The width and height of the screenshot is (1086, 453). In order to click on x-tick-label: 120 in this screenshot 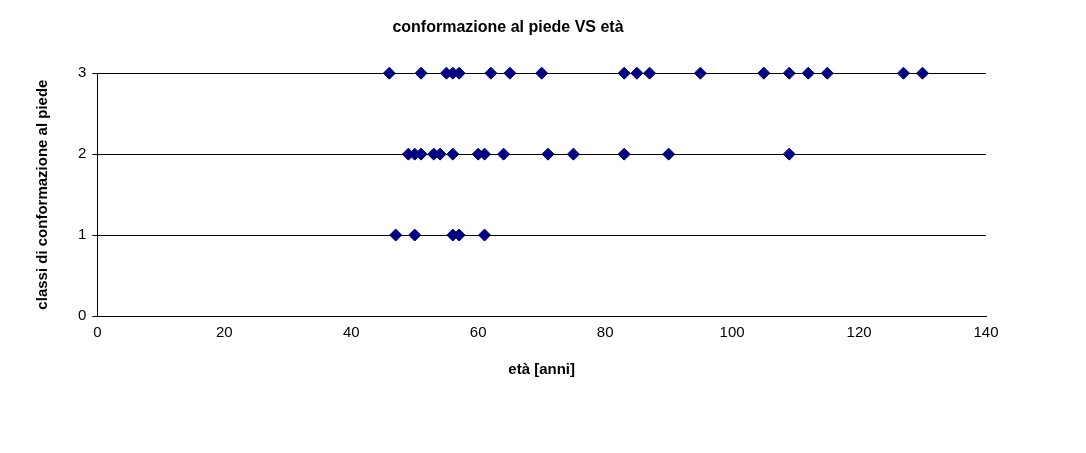, I will do `click(859, 332)`.